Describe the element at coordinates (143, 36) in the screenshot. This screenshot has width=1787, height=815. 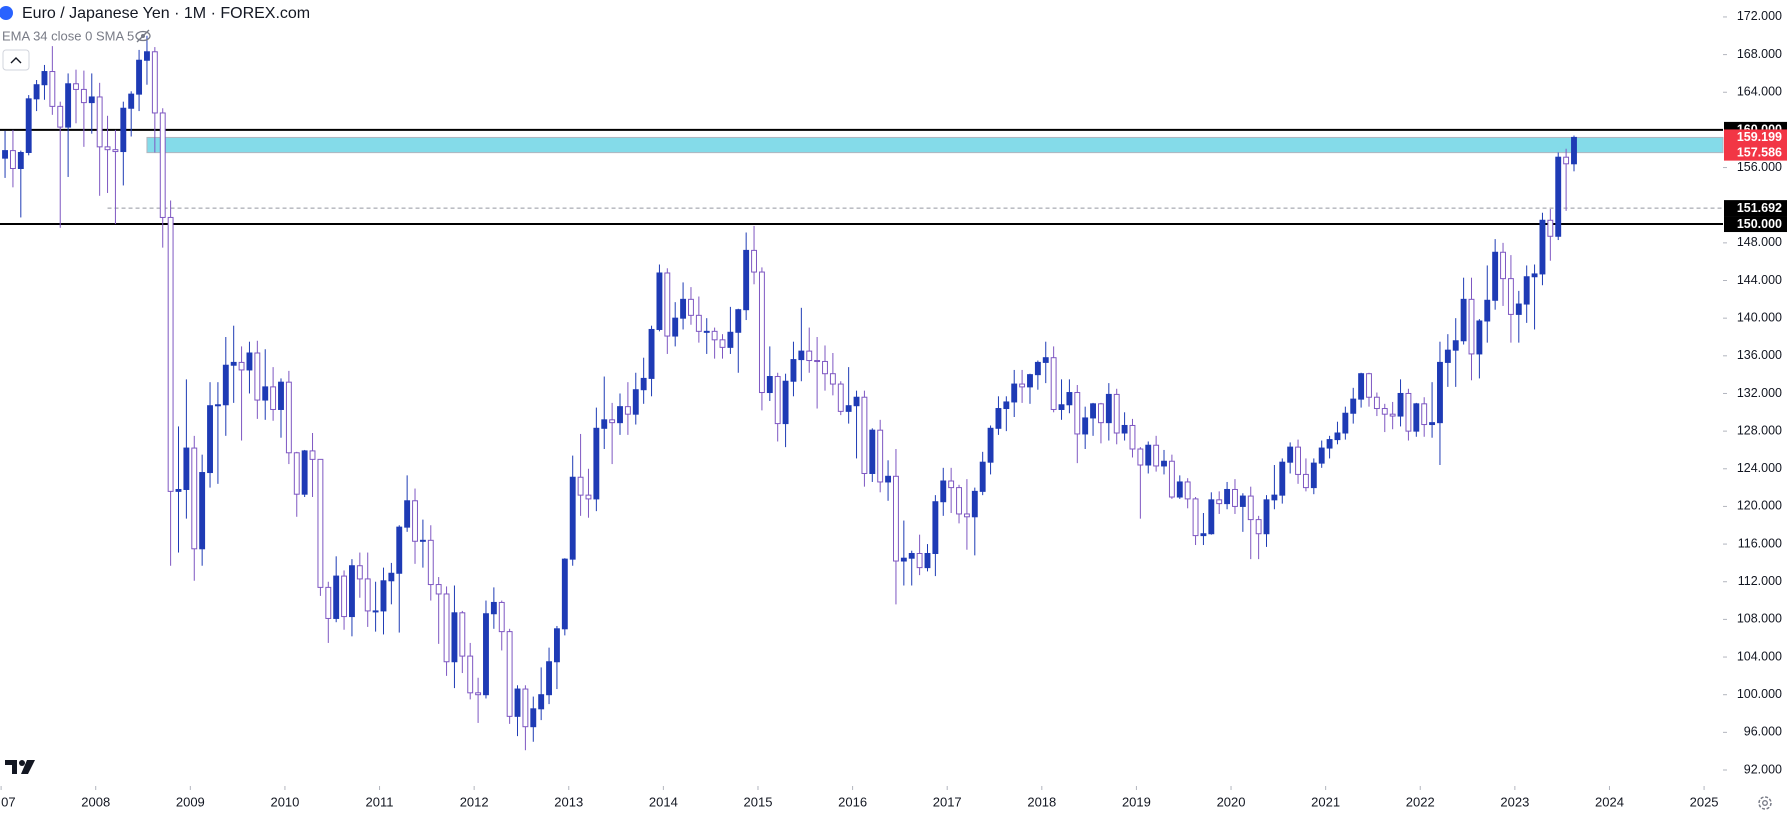
I see `visibility-icon` at that location.